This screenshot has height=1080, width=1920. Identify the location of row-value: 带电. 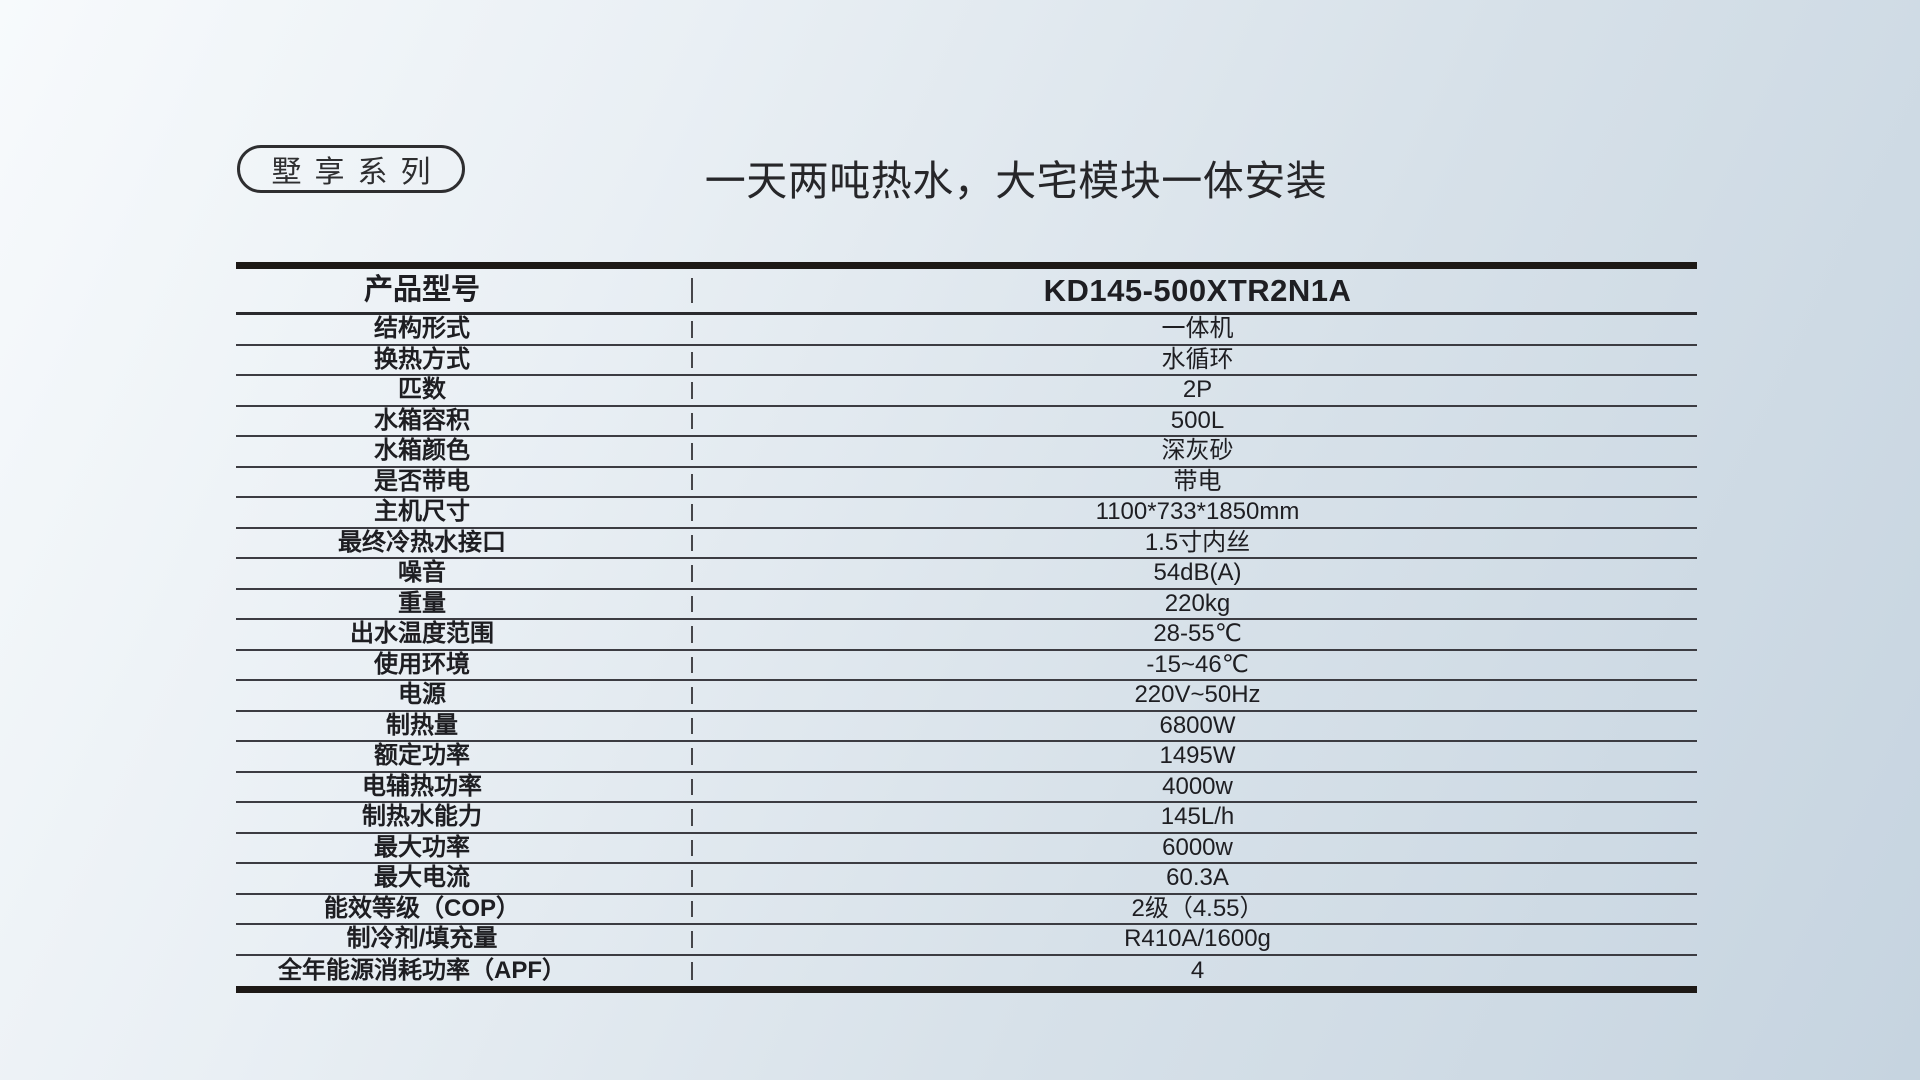
(1197, 481).